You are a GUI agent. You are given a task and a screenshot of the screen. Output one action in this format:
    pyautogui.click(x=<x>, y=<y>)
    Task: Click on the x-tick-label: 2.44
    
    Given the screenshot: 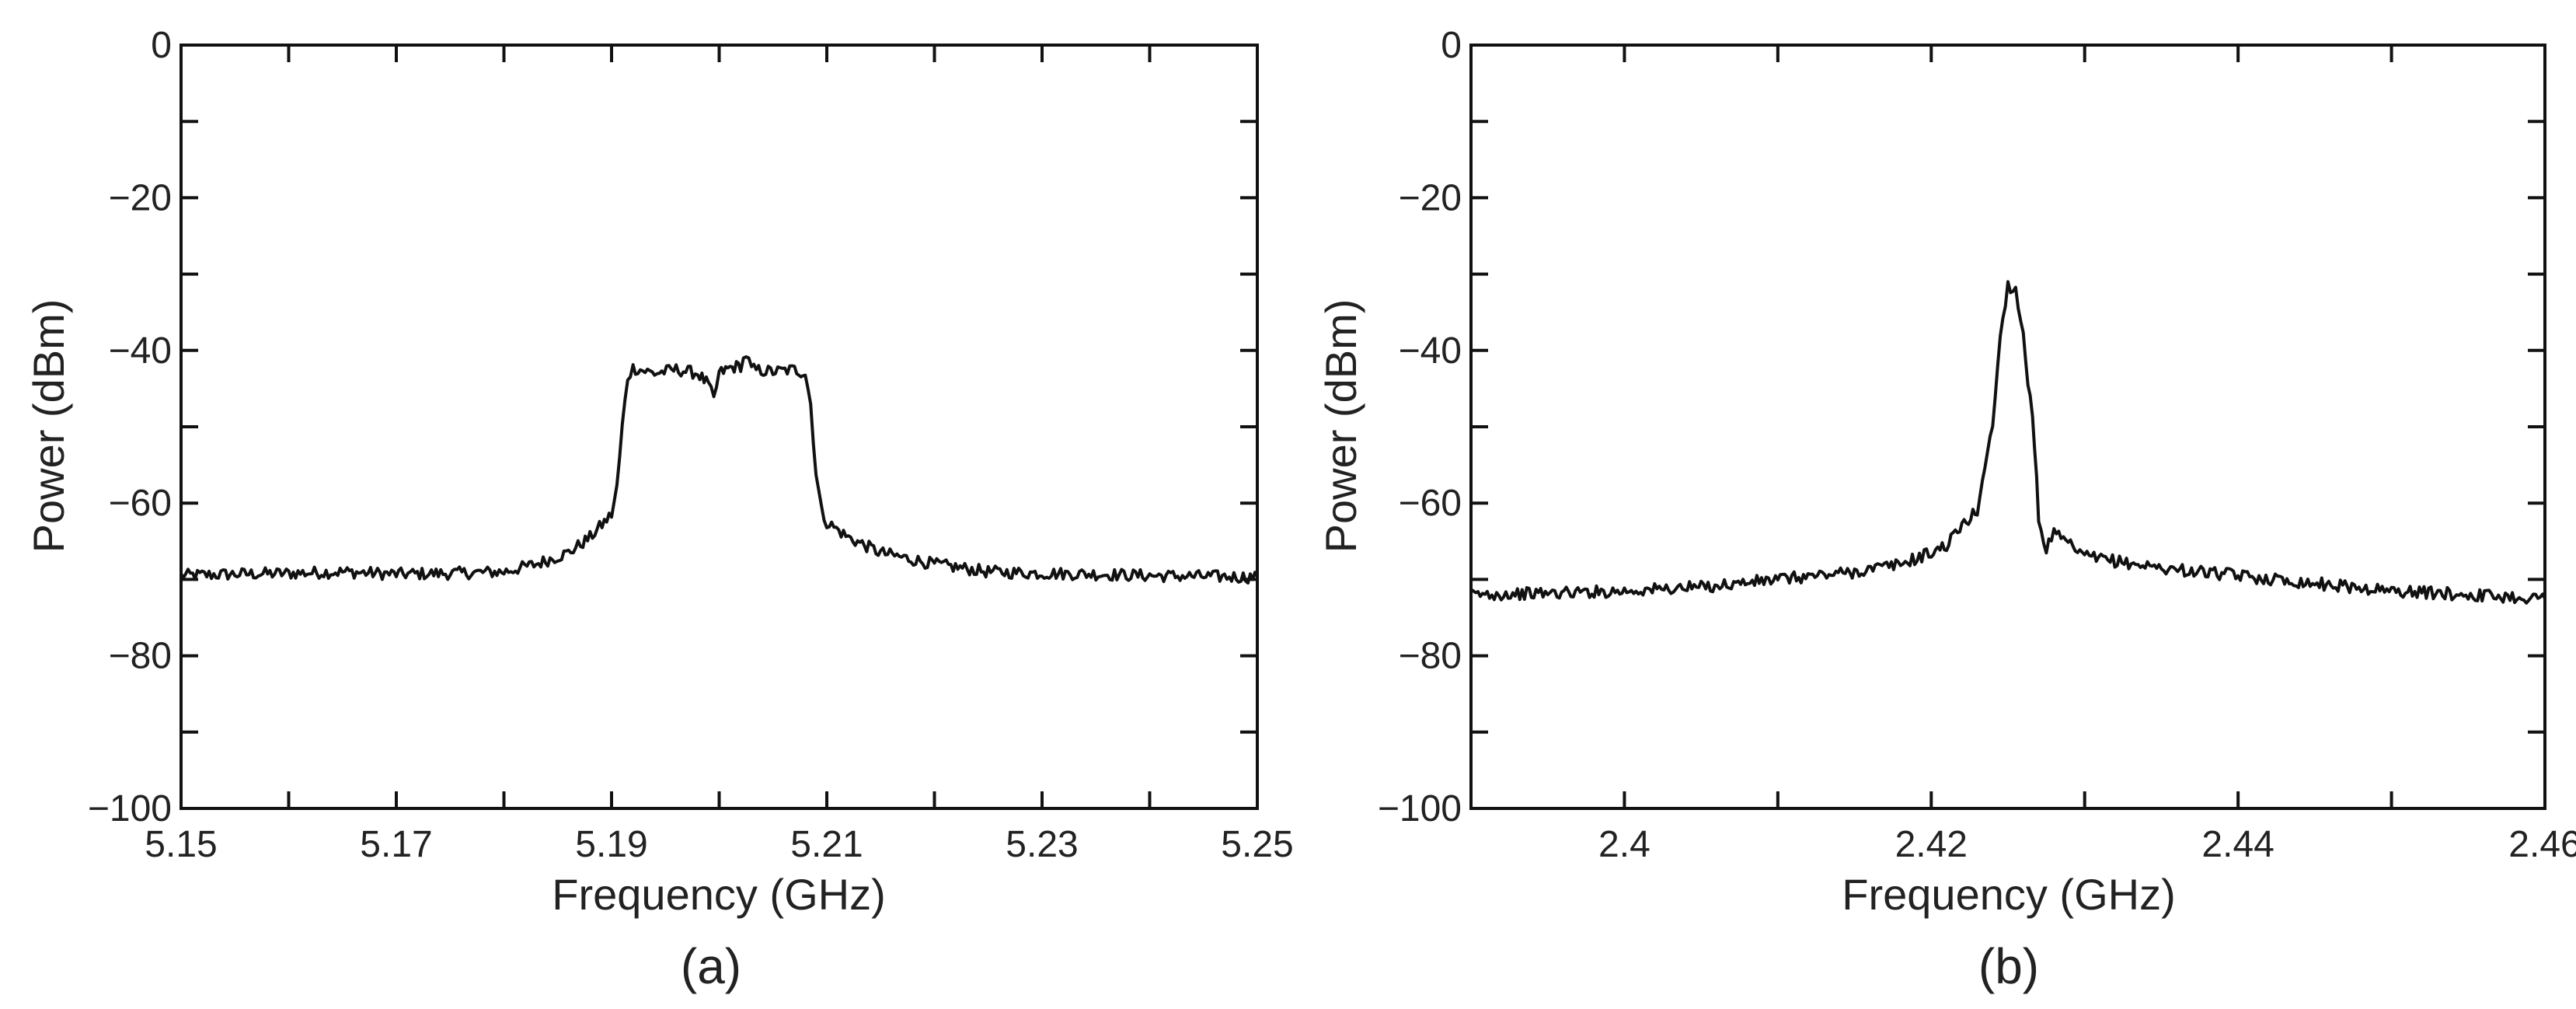 What is the action you would take?
    pyautogui.click(x=2237, y=844)
    